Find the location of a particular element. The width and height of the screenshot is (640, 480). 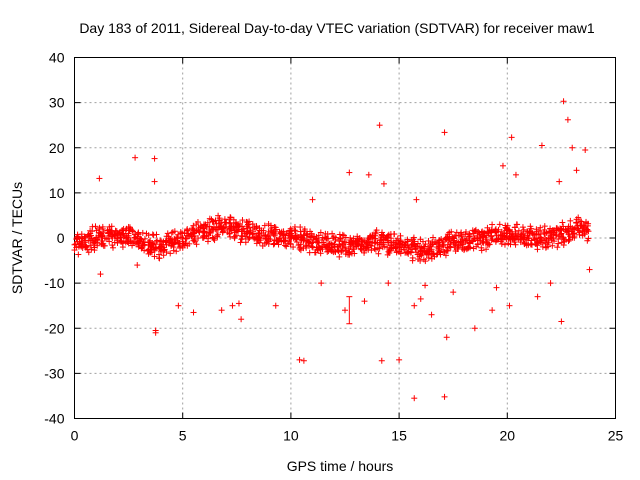

y-tick-label: 0 is located at coordinates (61, 238).